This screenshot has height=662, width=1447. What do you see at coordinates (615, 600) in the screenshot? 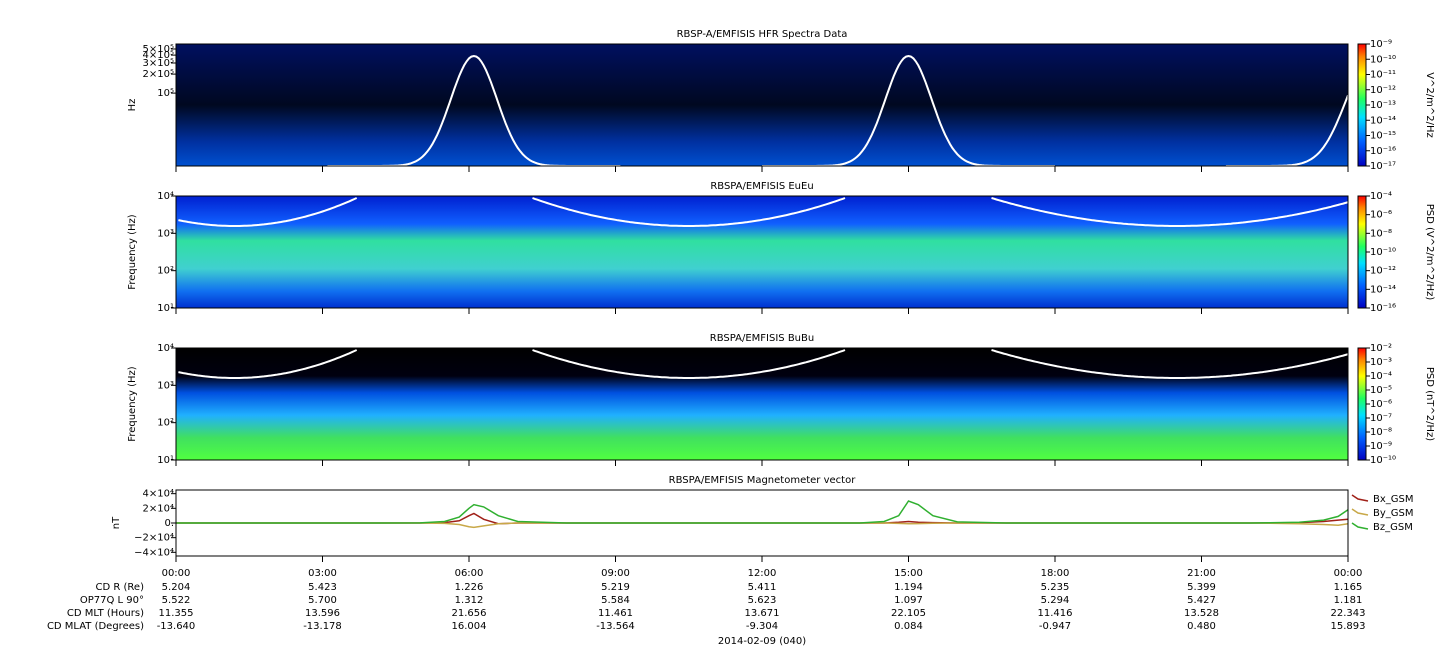
I see `ephemeris-value: 5.584` at bounding box center [615, 600].